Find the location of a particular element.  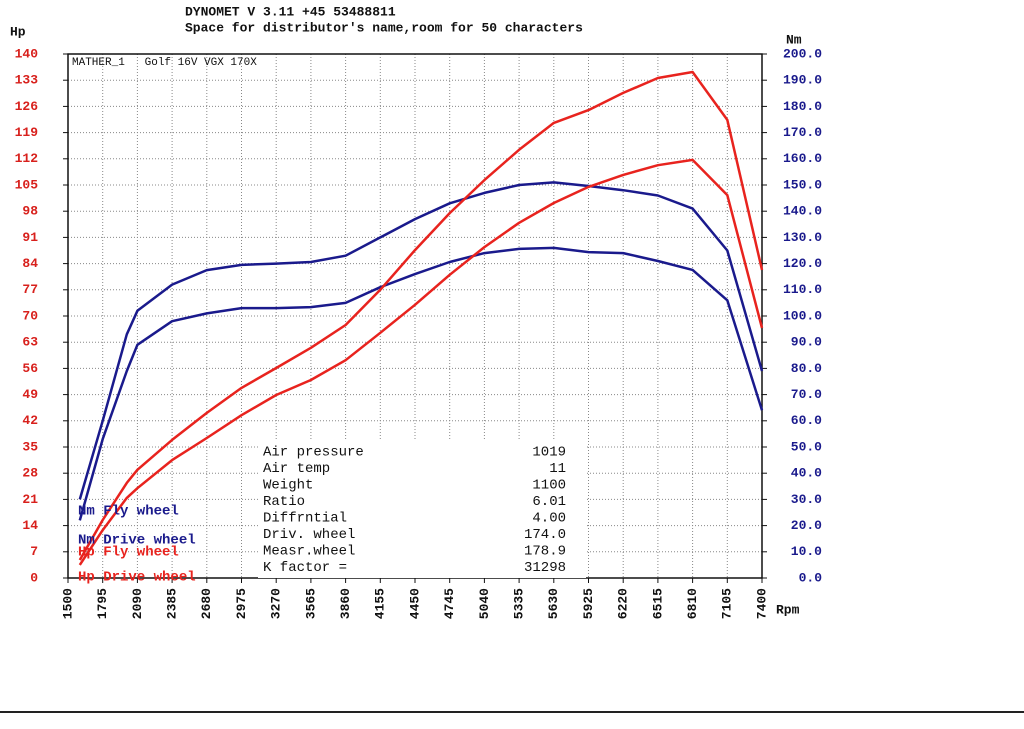

x-tick-label: 6810 is located at coordinates (692, 603).